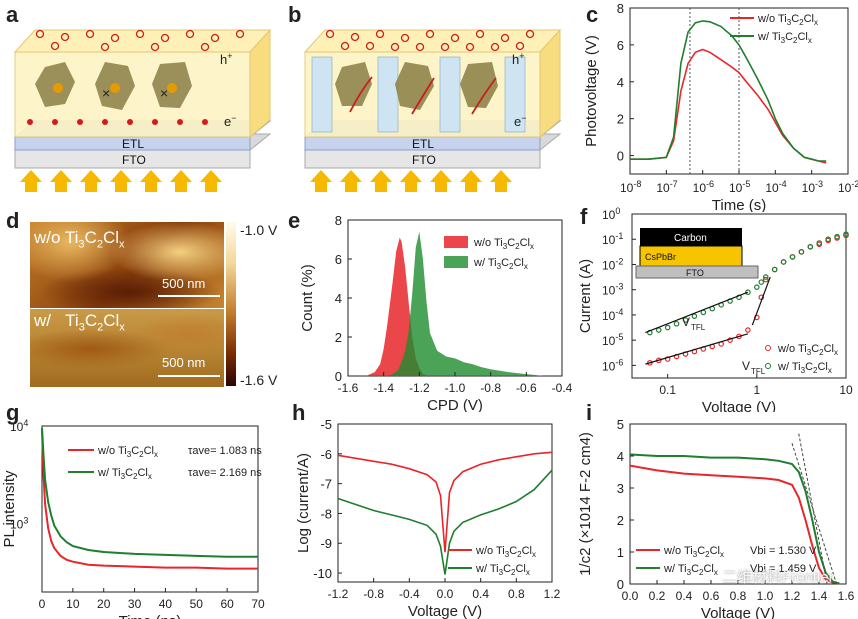 The width and height of the screenshot is (858, 619). What do you see at coordinates (127, 265) in the screenshot?
I see `kpfm-map-without: w/o Ti3C2Clx 500 nm` at bounding box center [127, 265].